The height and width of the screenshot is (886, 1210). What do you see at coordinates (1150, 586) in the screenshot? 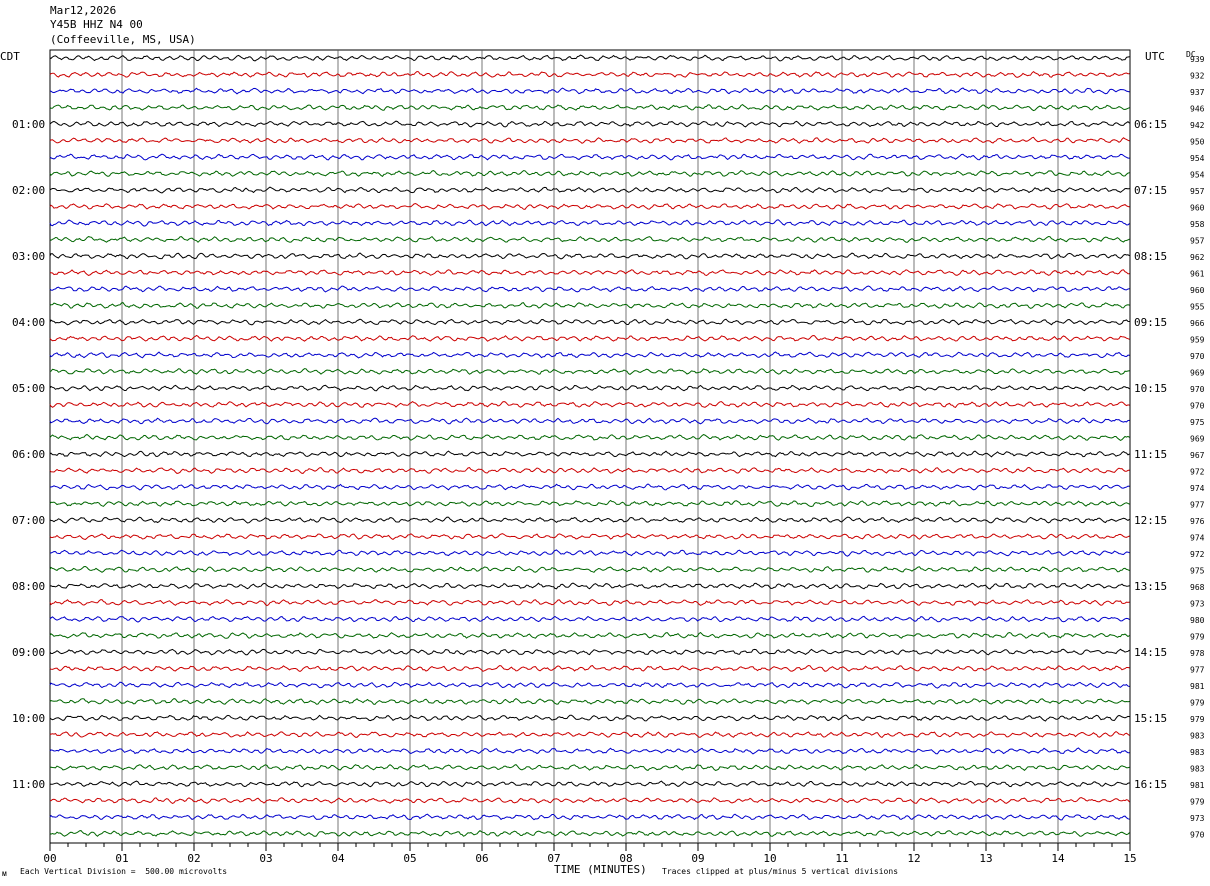
I see `right-hour-label: 13:15` at bounding box center [1150, 586].